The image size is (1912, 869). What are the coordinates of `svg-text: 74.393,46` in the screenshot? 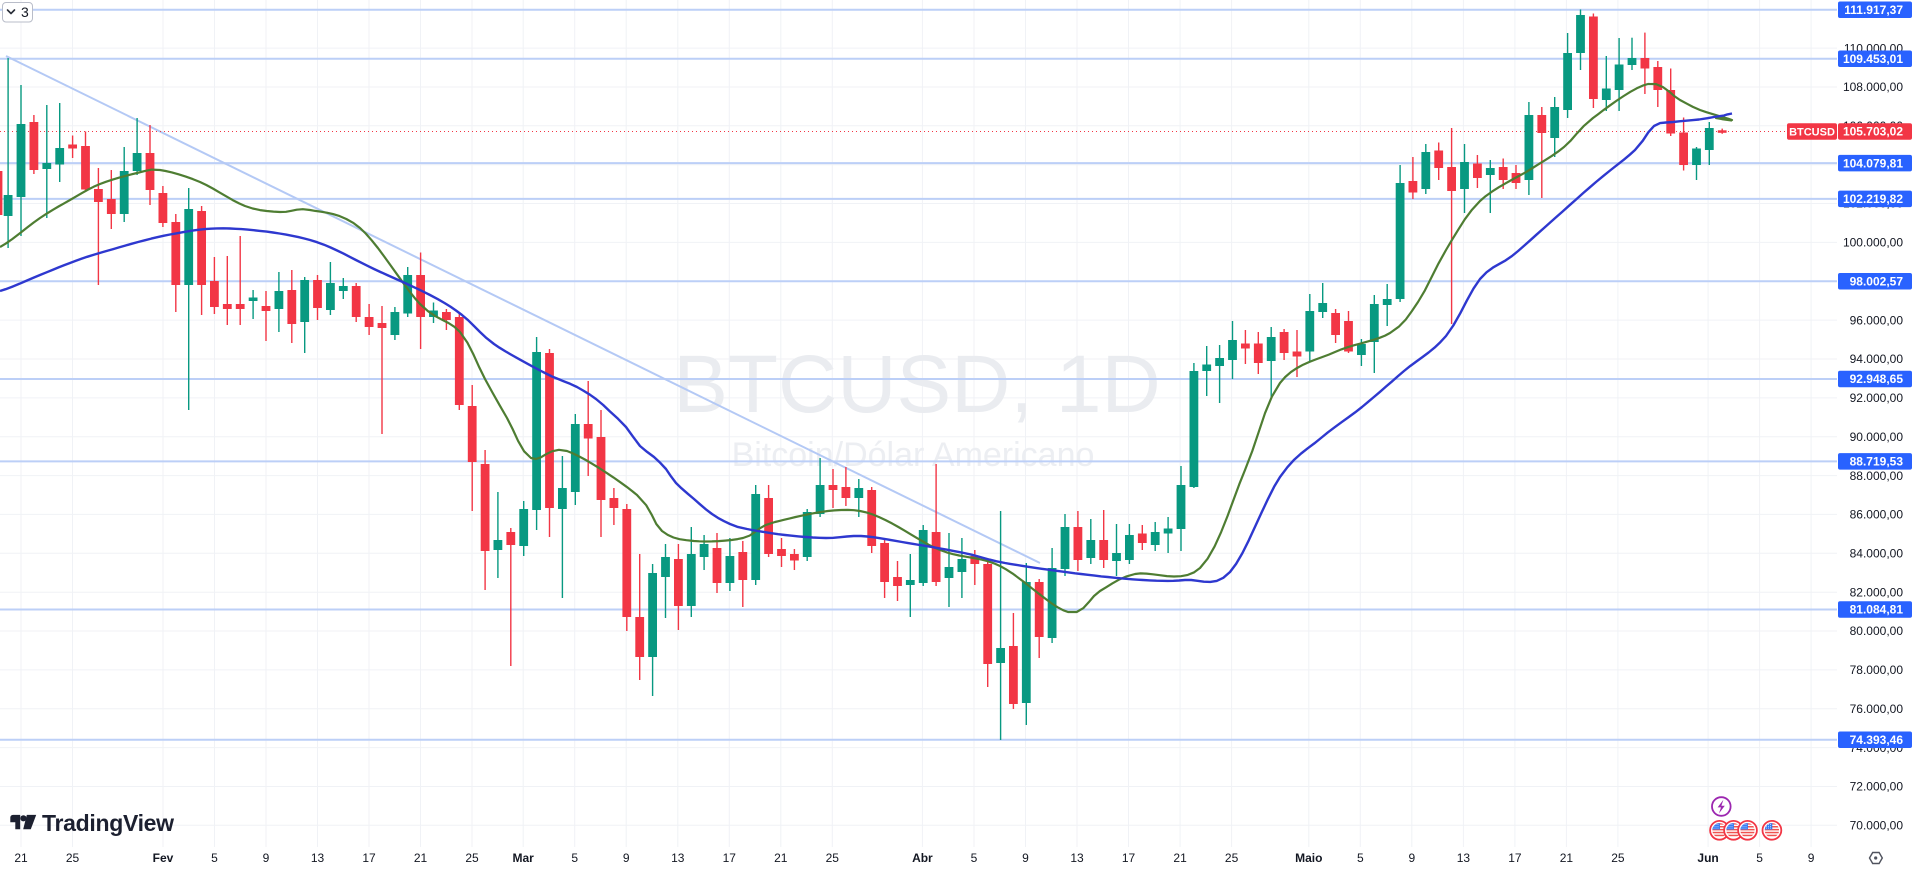 It's located at (1877, 740).